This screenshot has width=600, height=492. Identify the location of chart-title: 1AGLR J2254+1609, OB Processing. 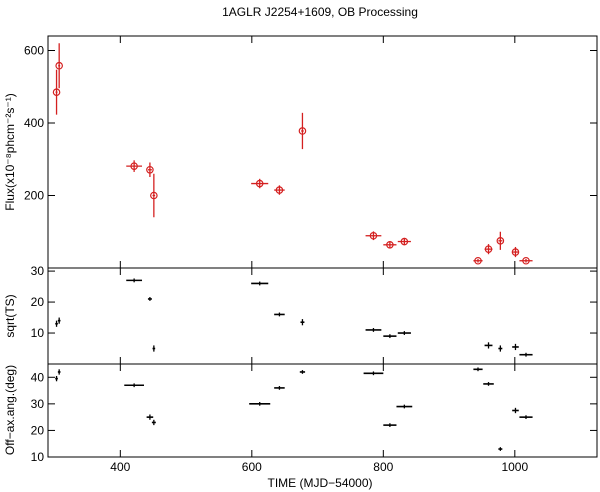
(320, 12).